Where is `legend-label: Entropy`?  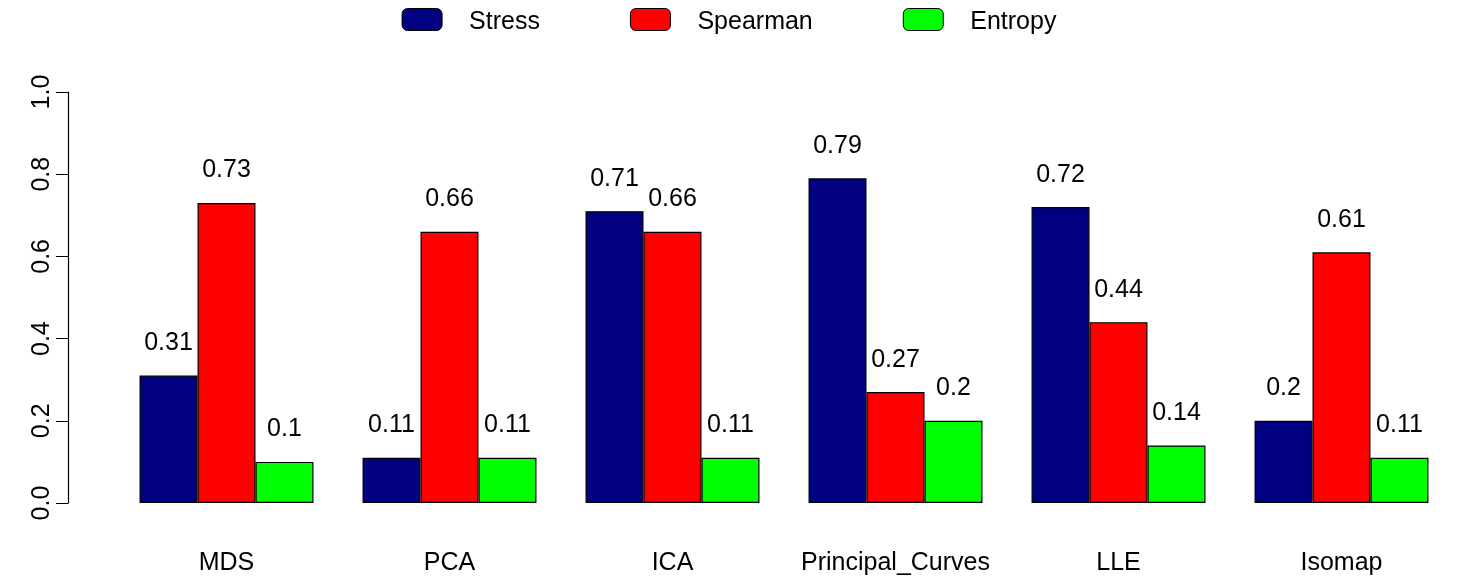
legend-label: Entropy is located at coordinates (1013, 19).